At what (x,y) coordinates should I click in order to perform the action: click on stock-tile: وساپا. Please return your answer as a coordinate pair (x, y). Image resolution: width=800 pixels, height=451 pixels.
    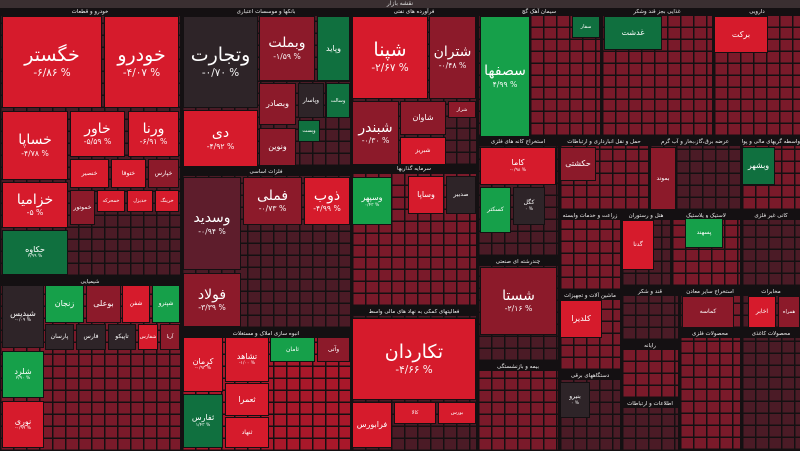
    Looking at the image, I should click on (426, 195).